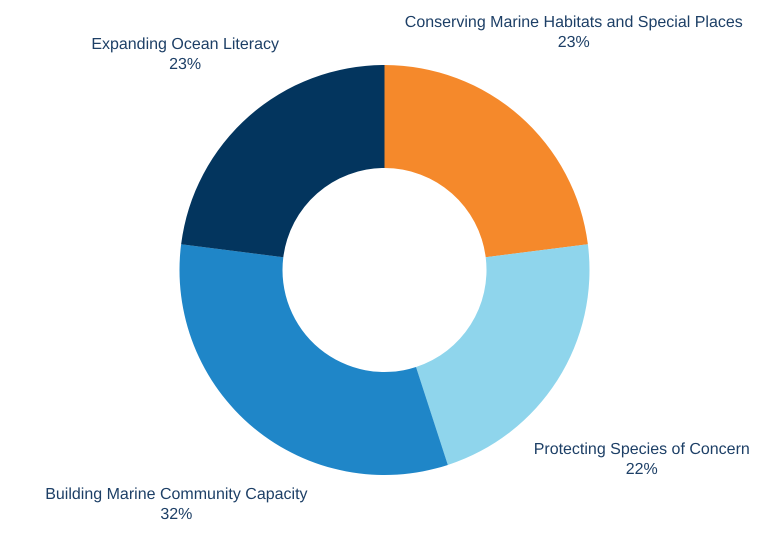  I want to click on slice-label: Protecting Species of Concern, so click(642, 449).